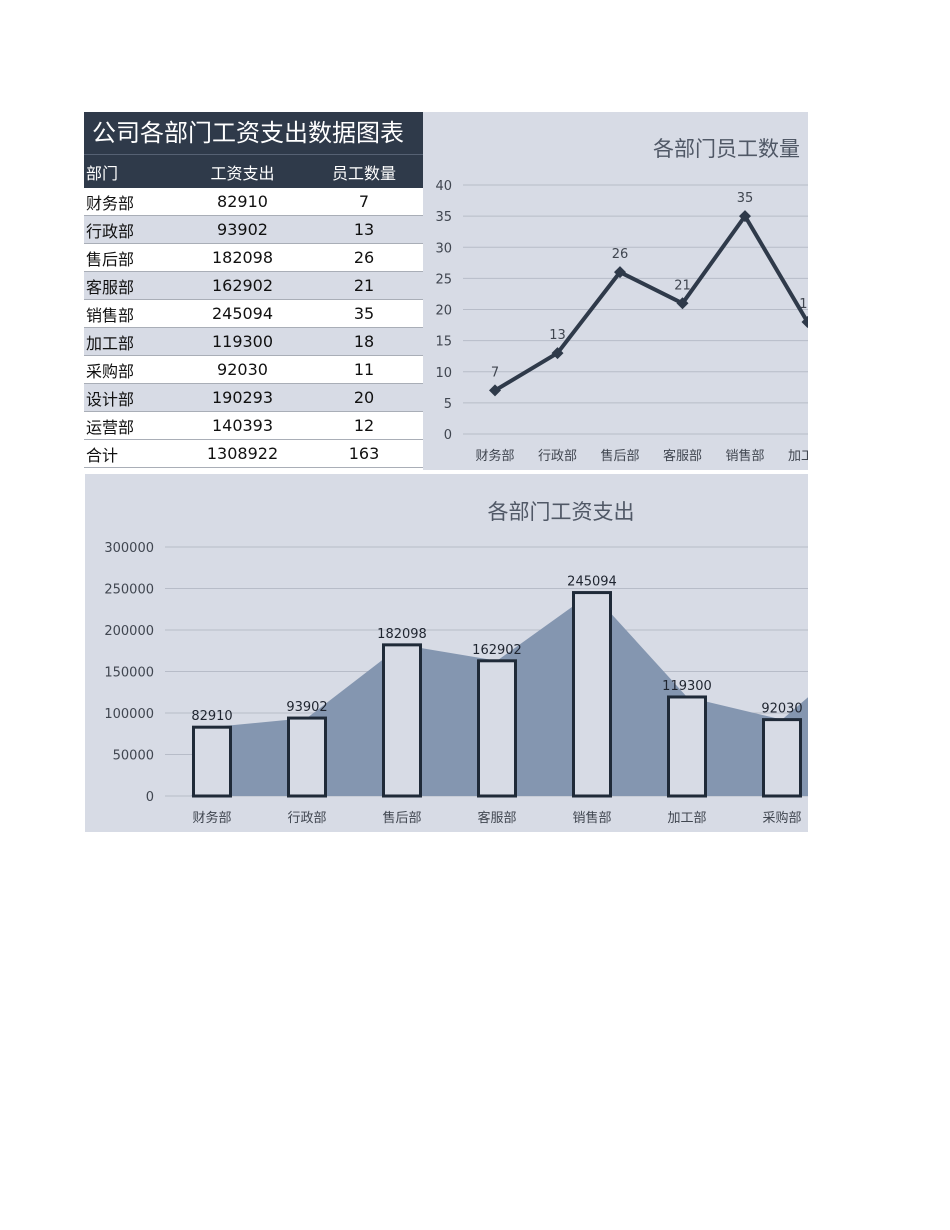 The height and width of the screenshot is (1230, 950). I want to click on cell-headcount: 13, so click(364, 229).